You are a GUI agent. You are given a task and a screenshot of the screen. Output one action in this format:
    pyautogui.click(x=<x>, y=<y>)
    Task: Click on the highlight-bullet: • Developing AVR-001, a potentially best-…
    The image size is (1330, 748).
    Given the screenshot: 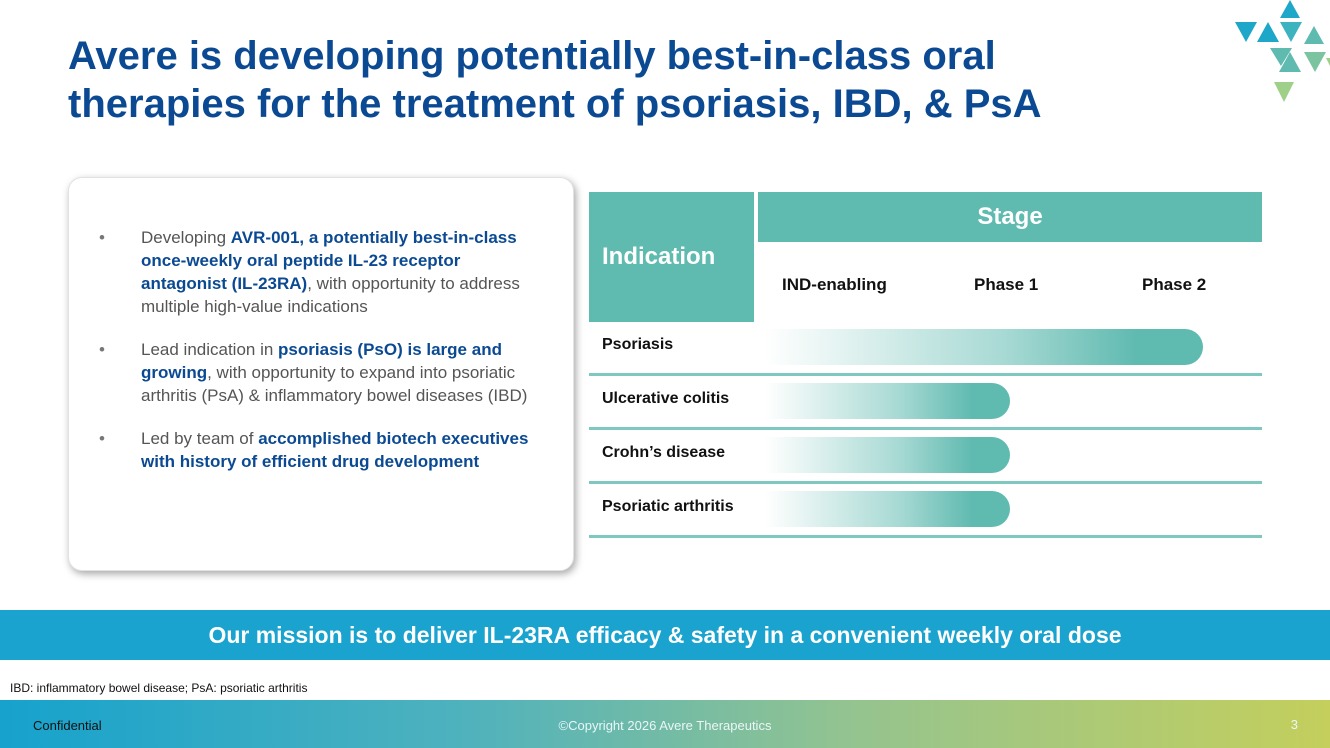 What is the action you would take?
    pyautogui.click(x=315, y=272)
    